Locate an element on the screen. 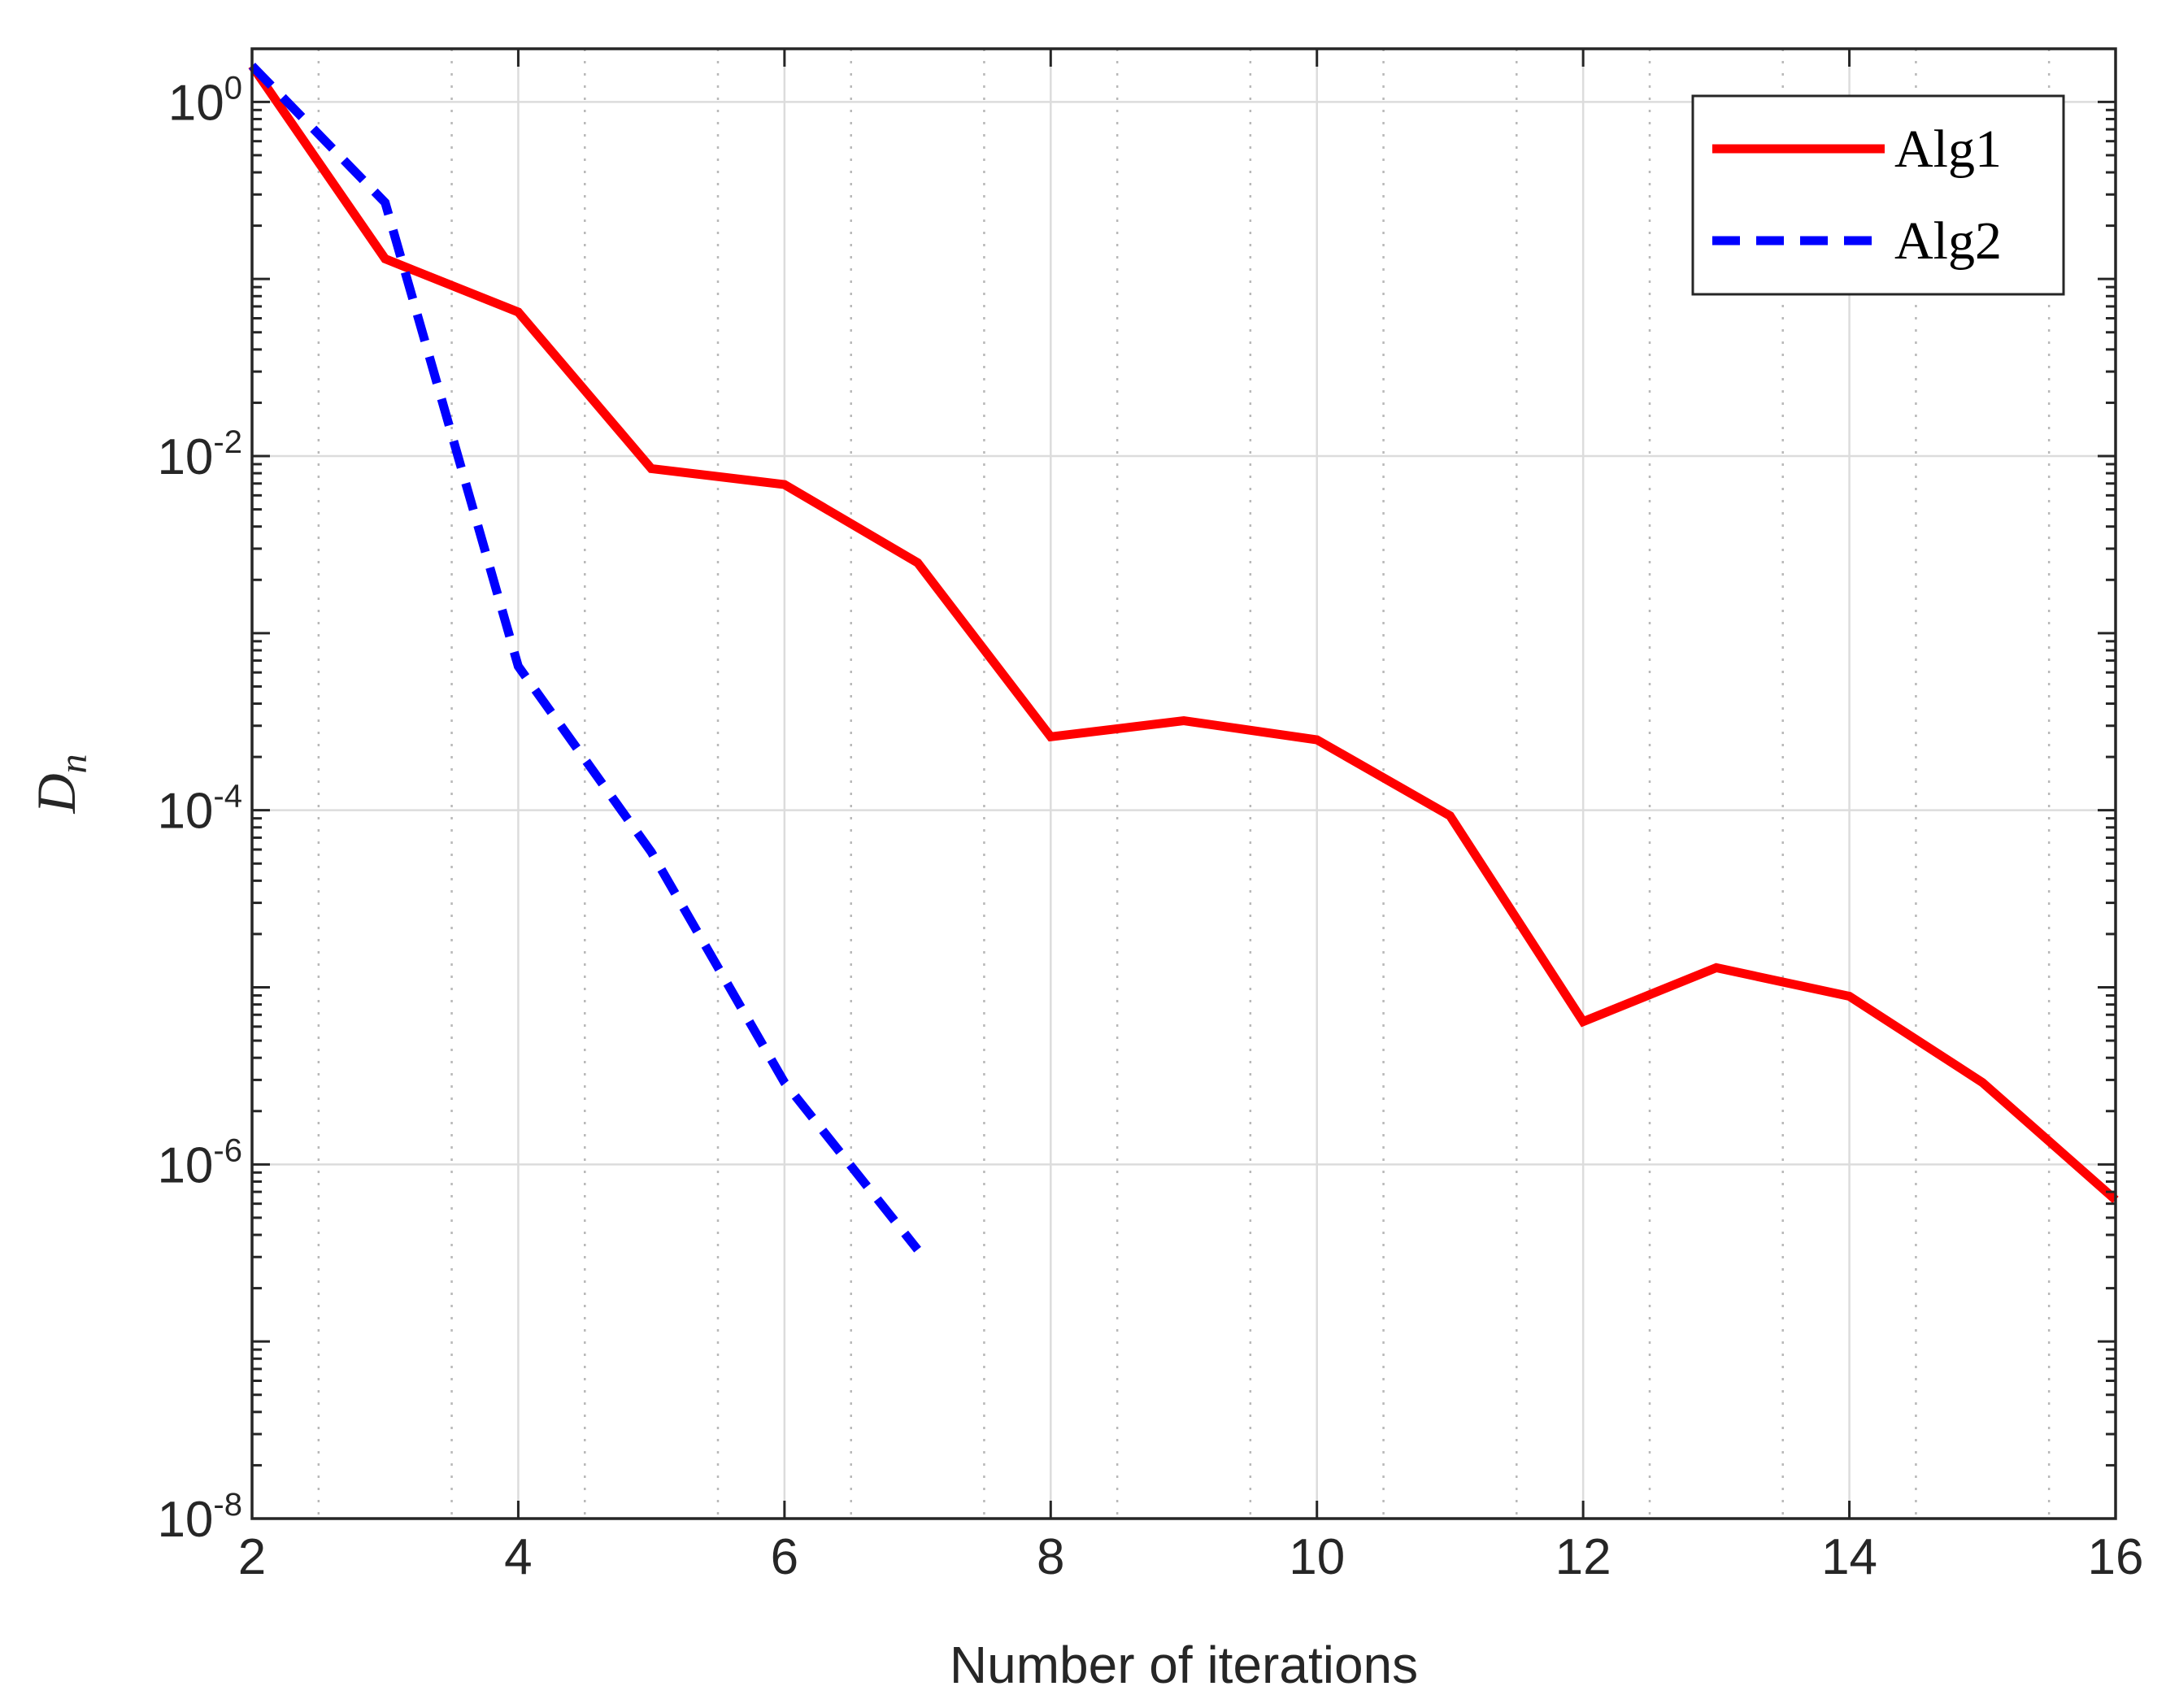  y-tick-label: 10⁻⁴ is located at coordinates (199, 809).